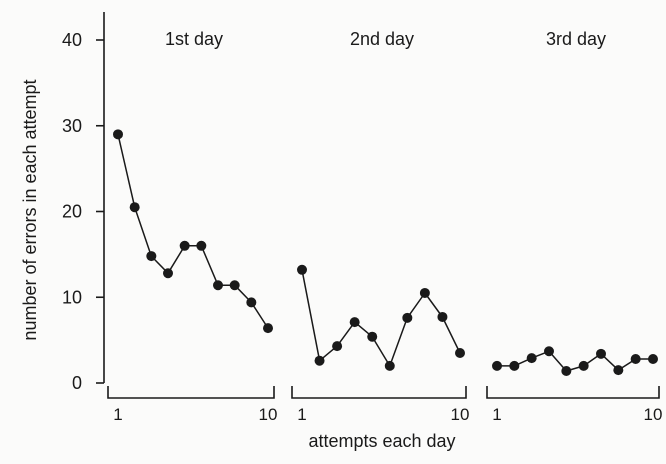  What do you see at coordinates (83, 202) in the screenshot?
I see `y-axis: 0 10 20 30 40` at bounding box center [83, 202].